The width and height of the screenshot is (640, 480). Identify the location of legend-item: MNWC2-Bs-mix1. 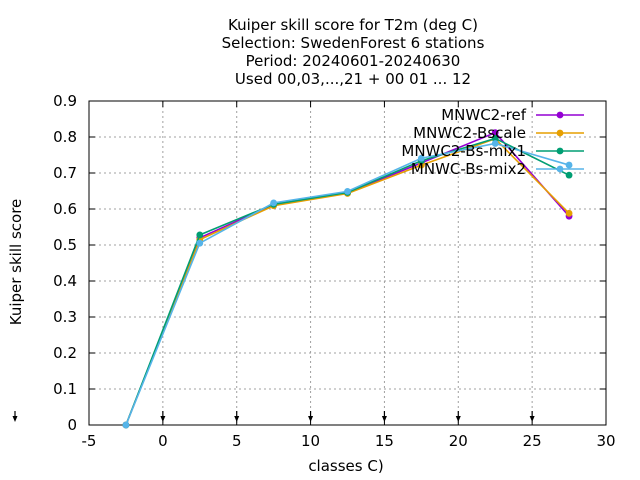
(492, 151).